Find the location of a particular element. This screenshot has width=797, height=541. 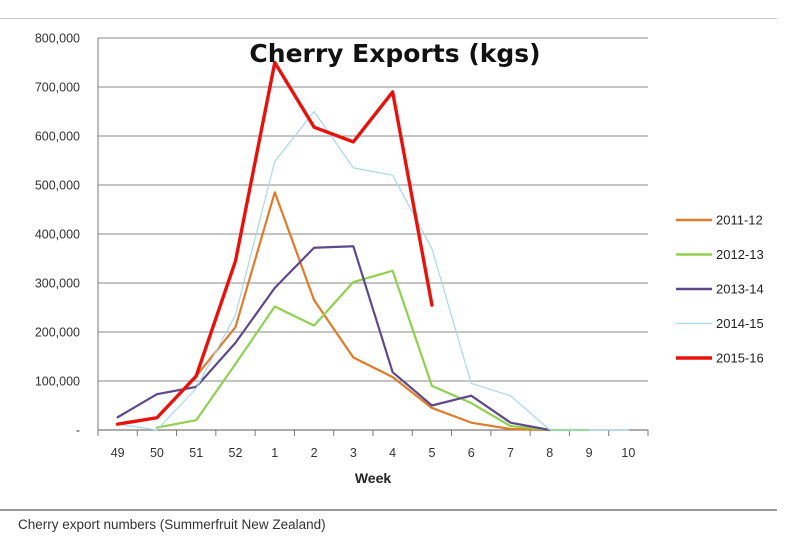

legend-label-2012-13: 2012-13 is located at coordinates (740, 254).